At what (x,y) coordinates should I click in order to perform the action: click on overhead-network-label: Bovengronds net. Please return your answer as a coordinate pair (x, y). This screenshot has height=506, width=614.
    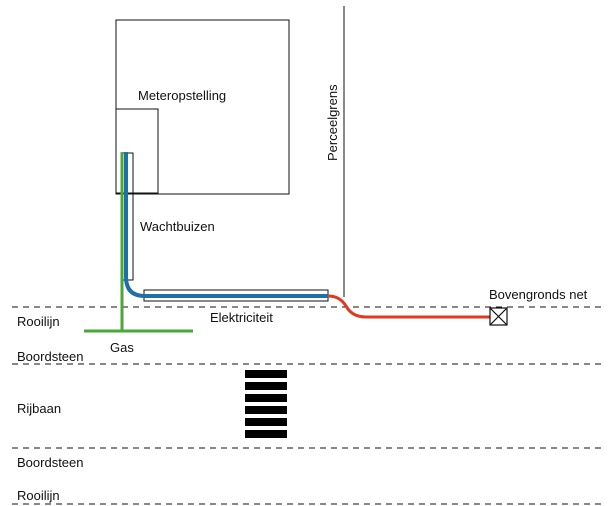
    Looking at the image, I should click on (538, 294).